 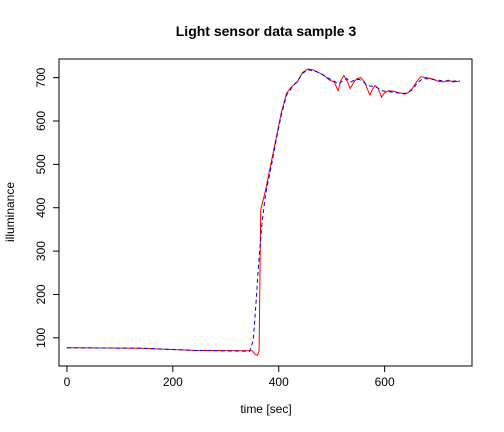 I want to click on x-axis-label: time [sec], so click(x=265, y=409).